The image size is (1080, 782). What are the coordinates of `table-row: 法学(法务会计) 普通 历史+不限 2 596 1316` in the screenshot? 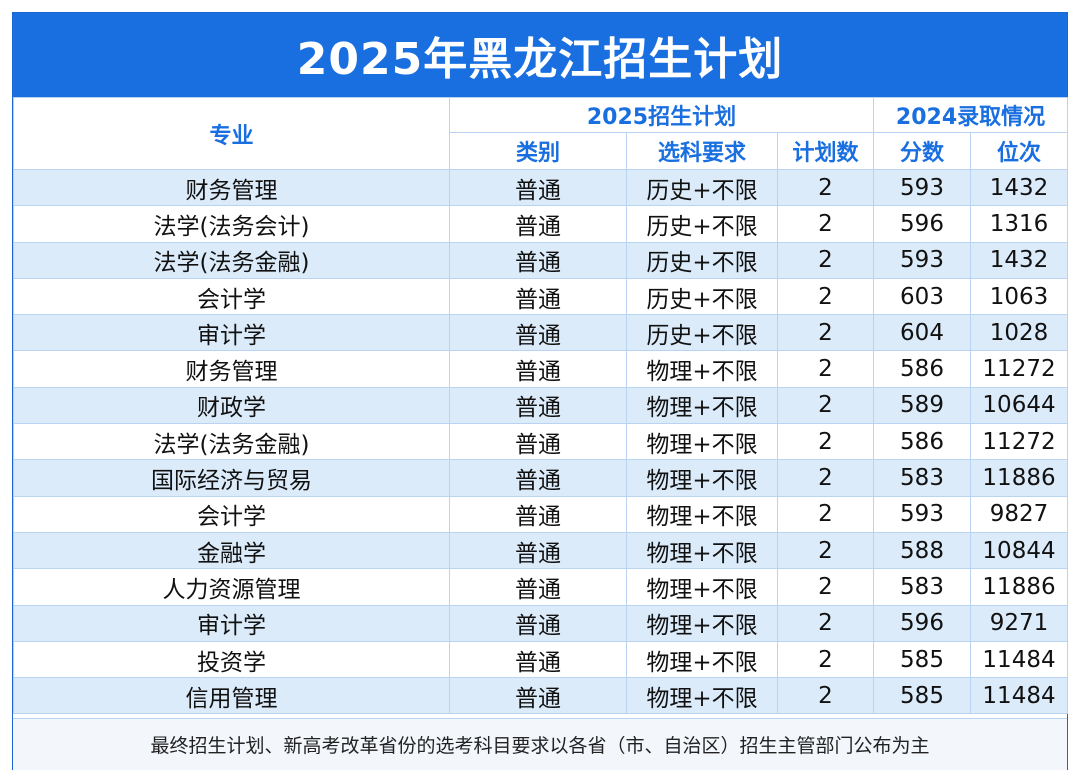 It's located at (541, 224).